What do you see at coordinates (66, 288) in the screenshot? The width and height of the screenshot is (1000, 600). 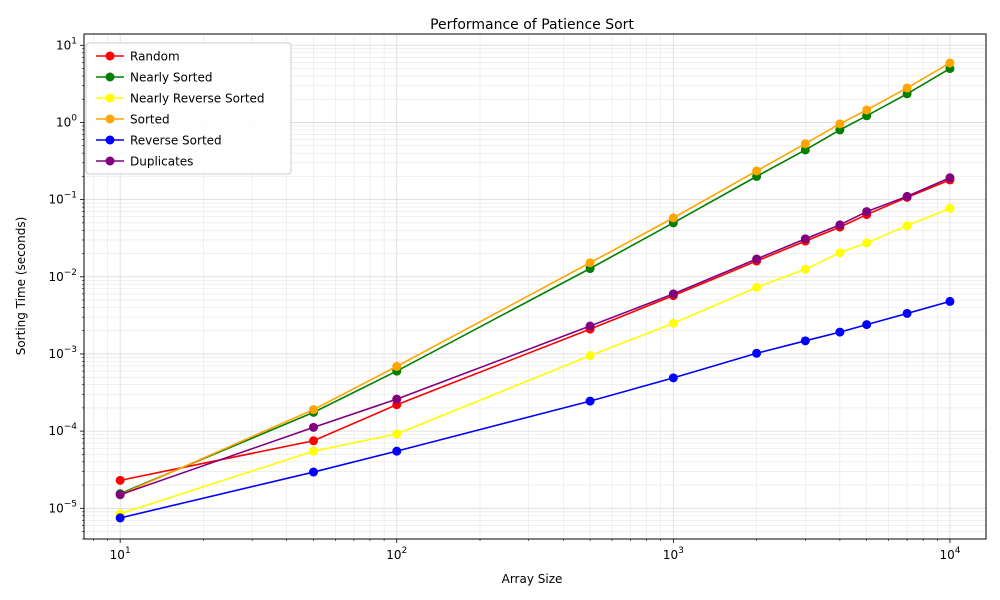 I see `y-axis: 10⁻⁵ 10⁻⁴ 10⁻³ 10⁻² 10⁻¹ 10⁰ 10¹` at bounding box center [66, 288].